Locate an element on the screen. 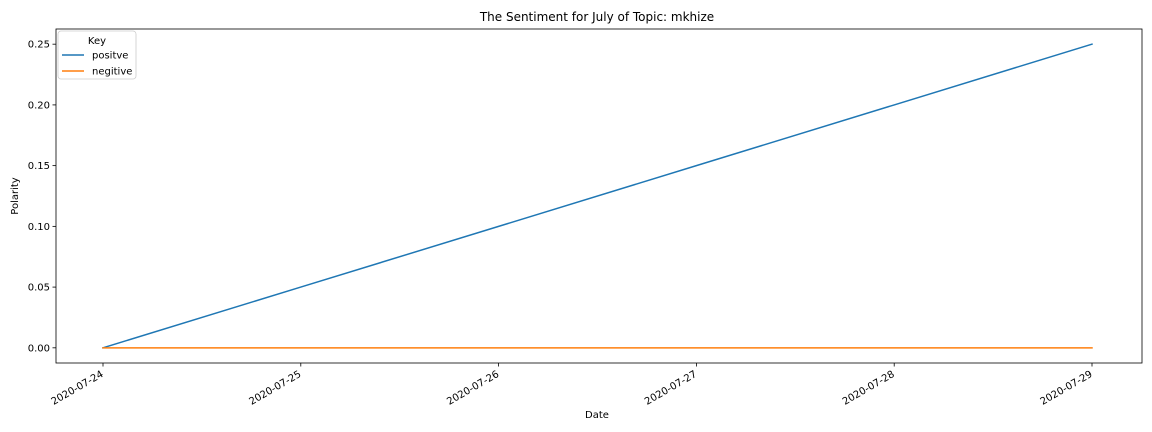  legend-label: positve is located at coordinates (110, 56).